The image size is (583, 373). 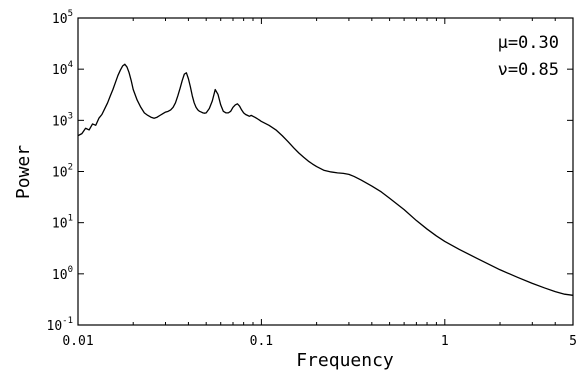 I want to click on x-axis-label: Frequency, so click(x=345, y=360).